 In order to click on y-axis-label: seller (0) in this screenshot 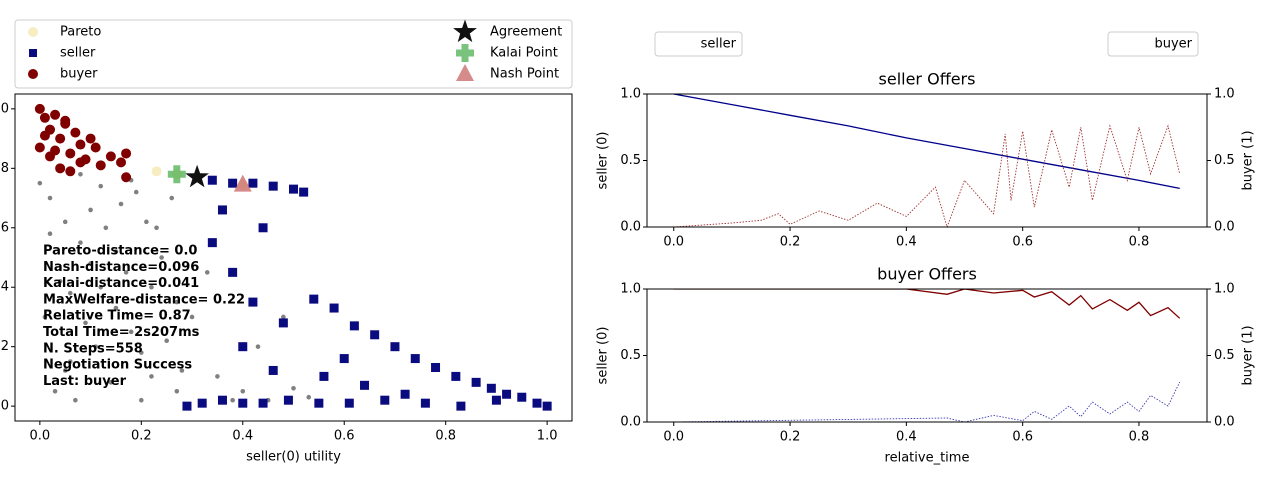, I will do `click(603, 161)`.